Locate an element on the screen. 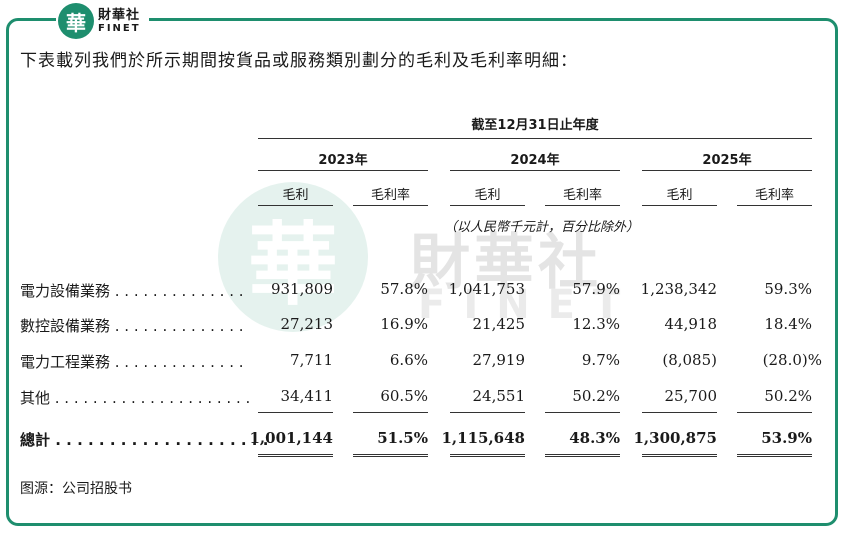  total-cell: 51.5% is located at coordinates (402, 438).